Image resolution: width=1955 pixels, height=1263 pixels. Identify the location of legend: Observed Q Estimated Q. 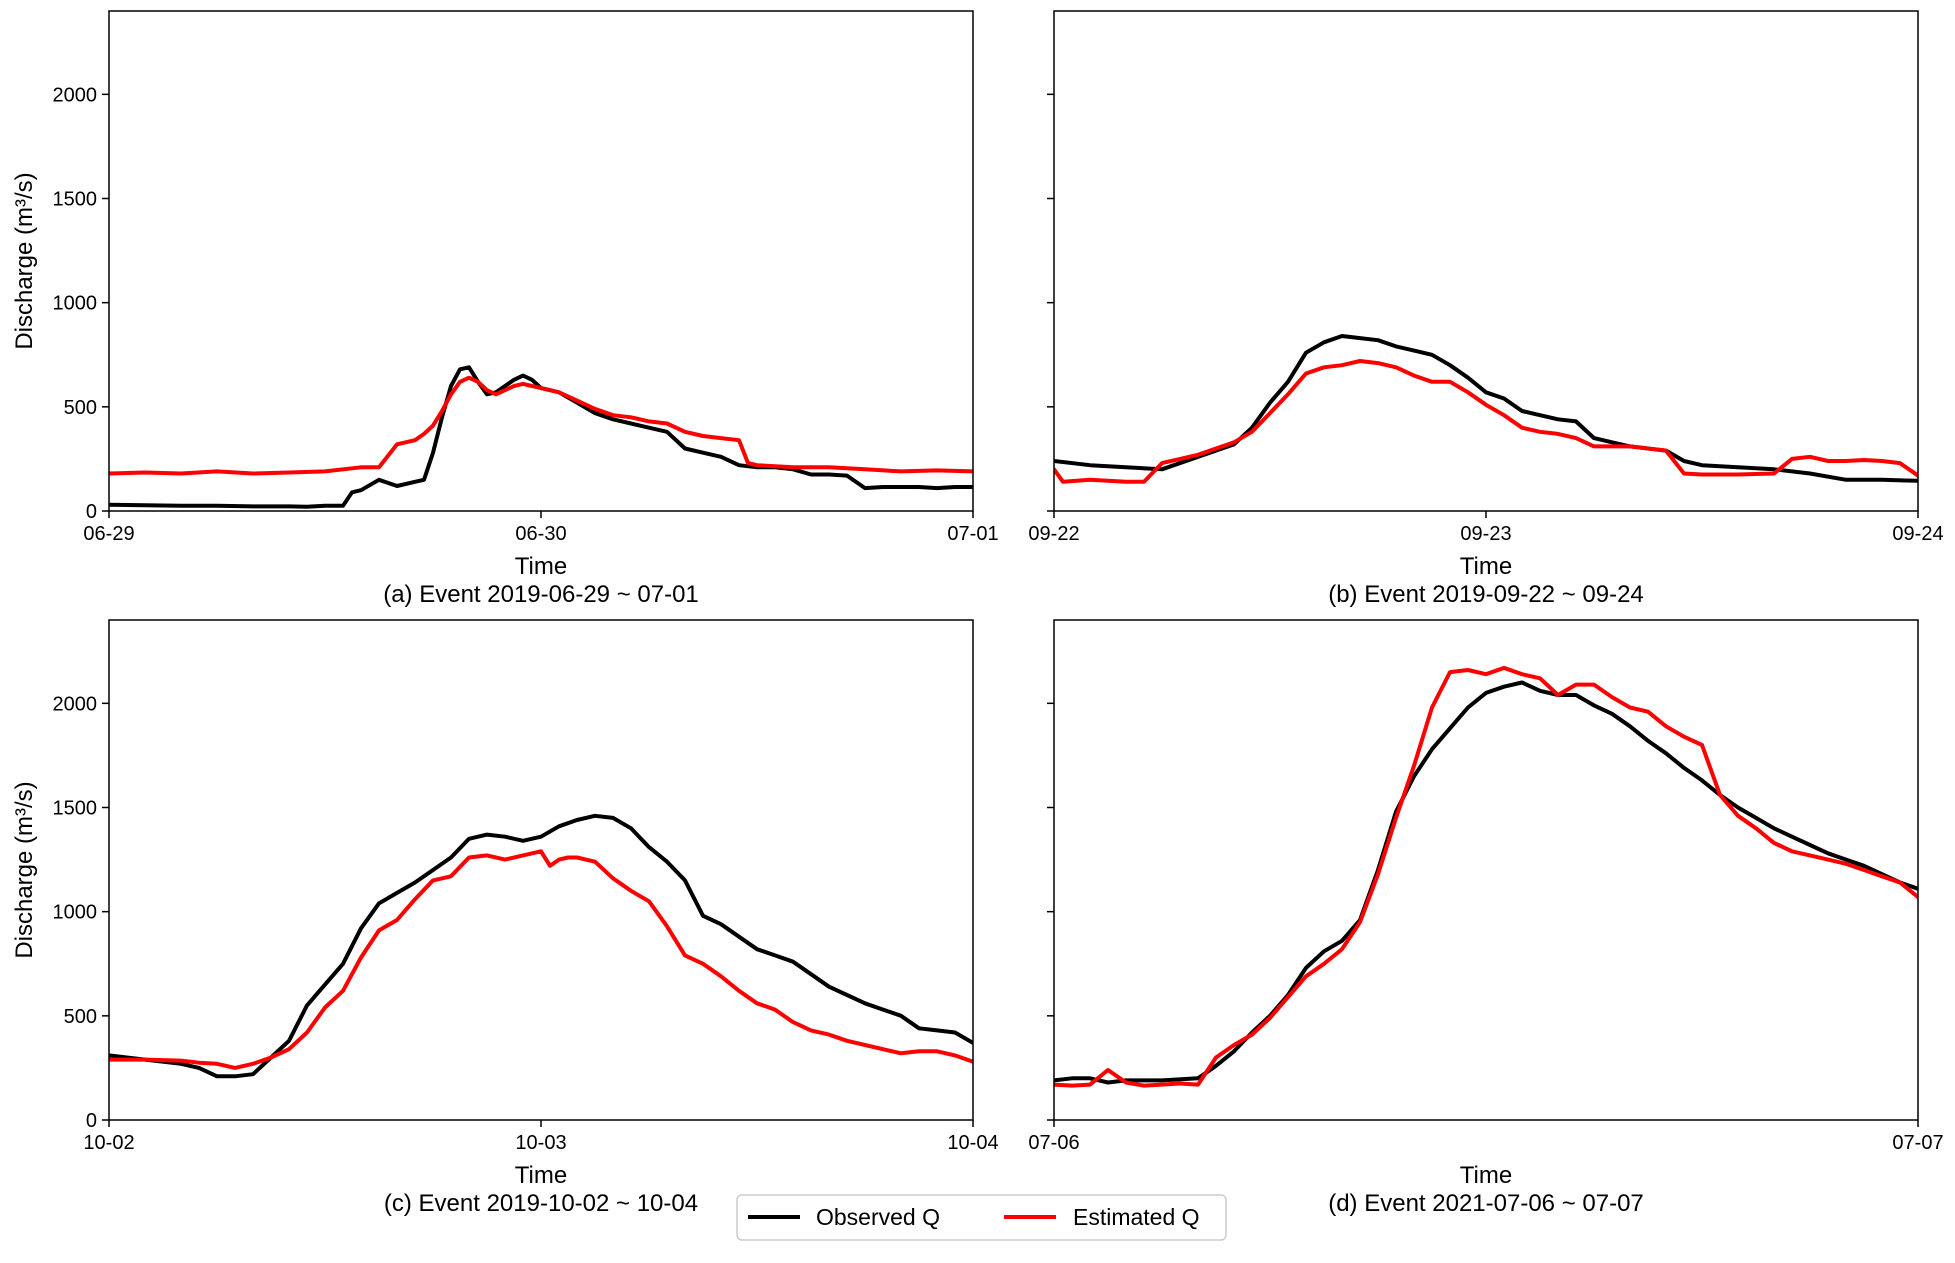
(981, 1217).